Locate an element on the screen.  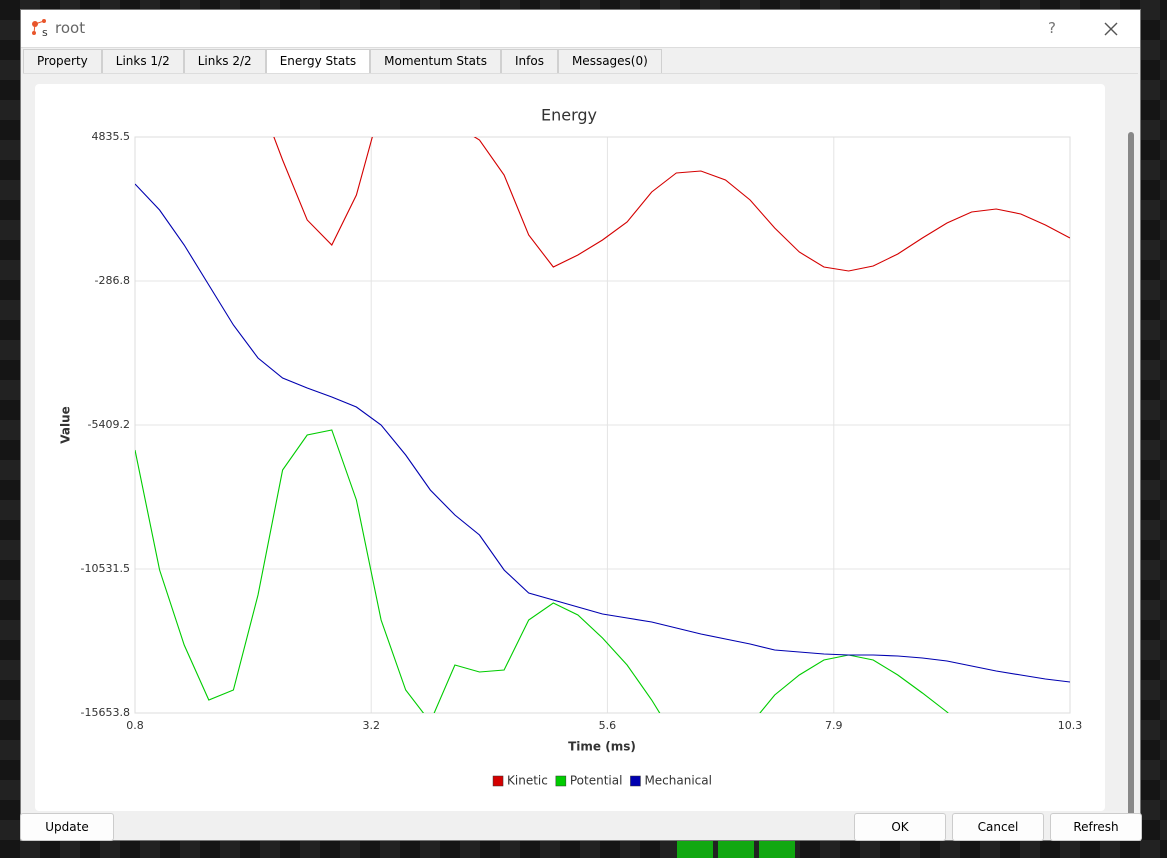
tab: Infos is located at coordinates (529, 61).